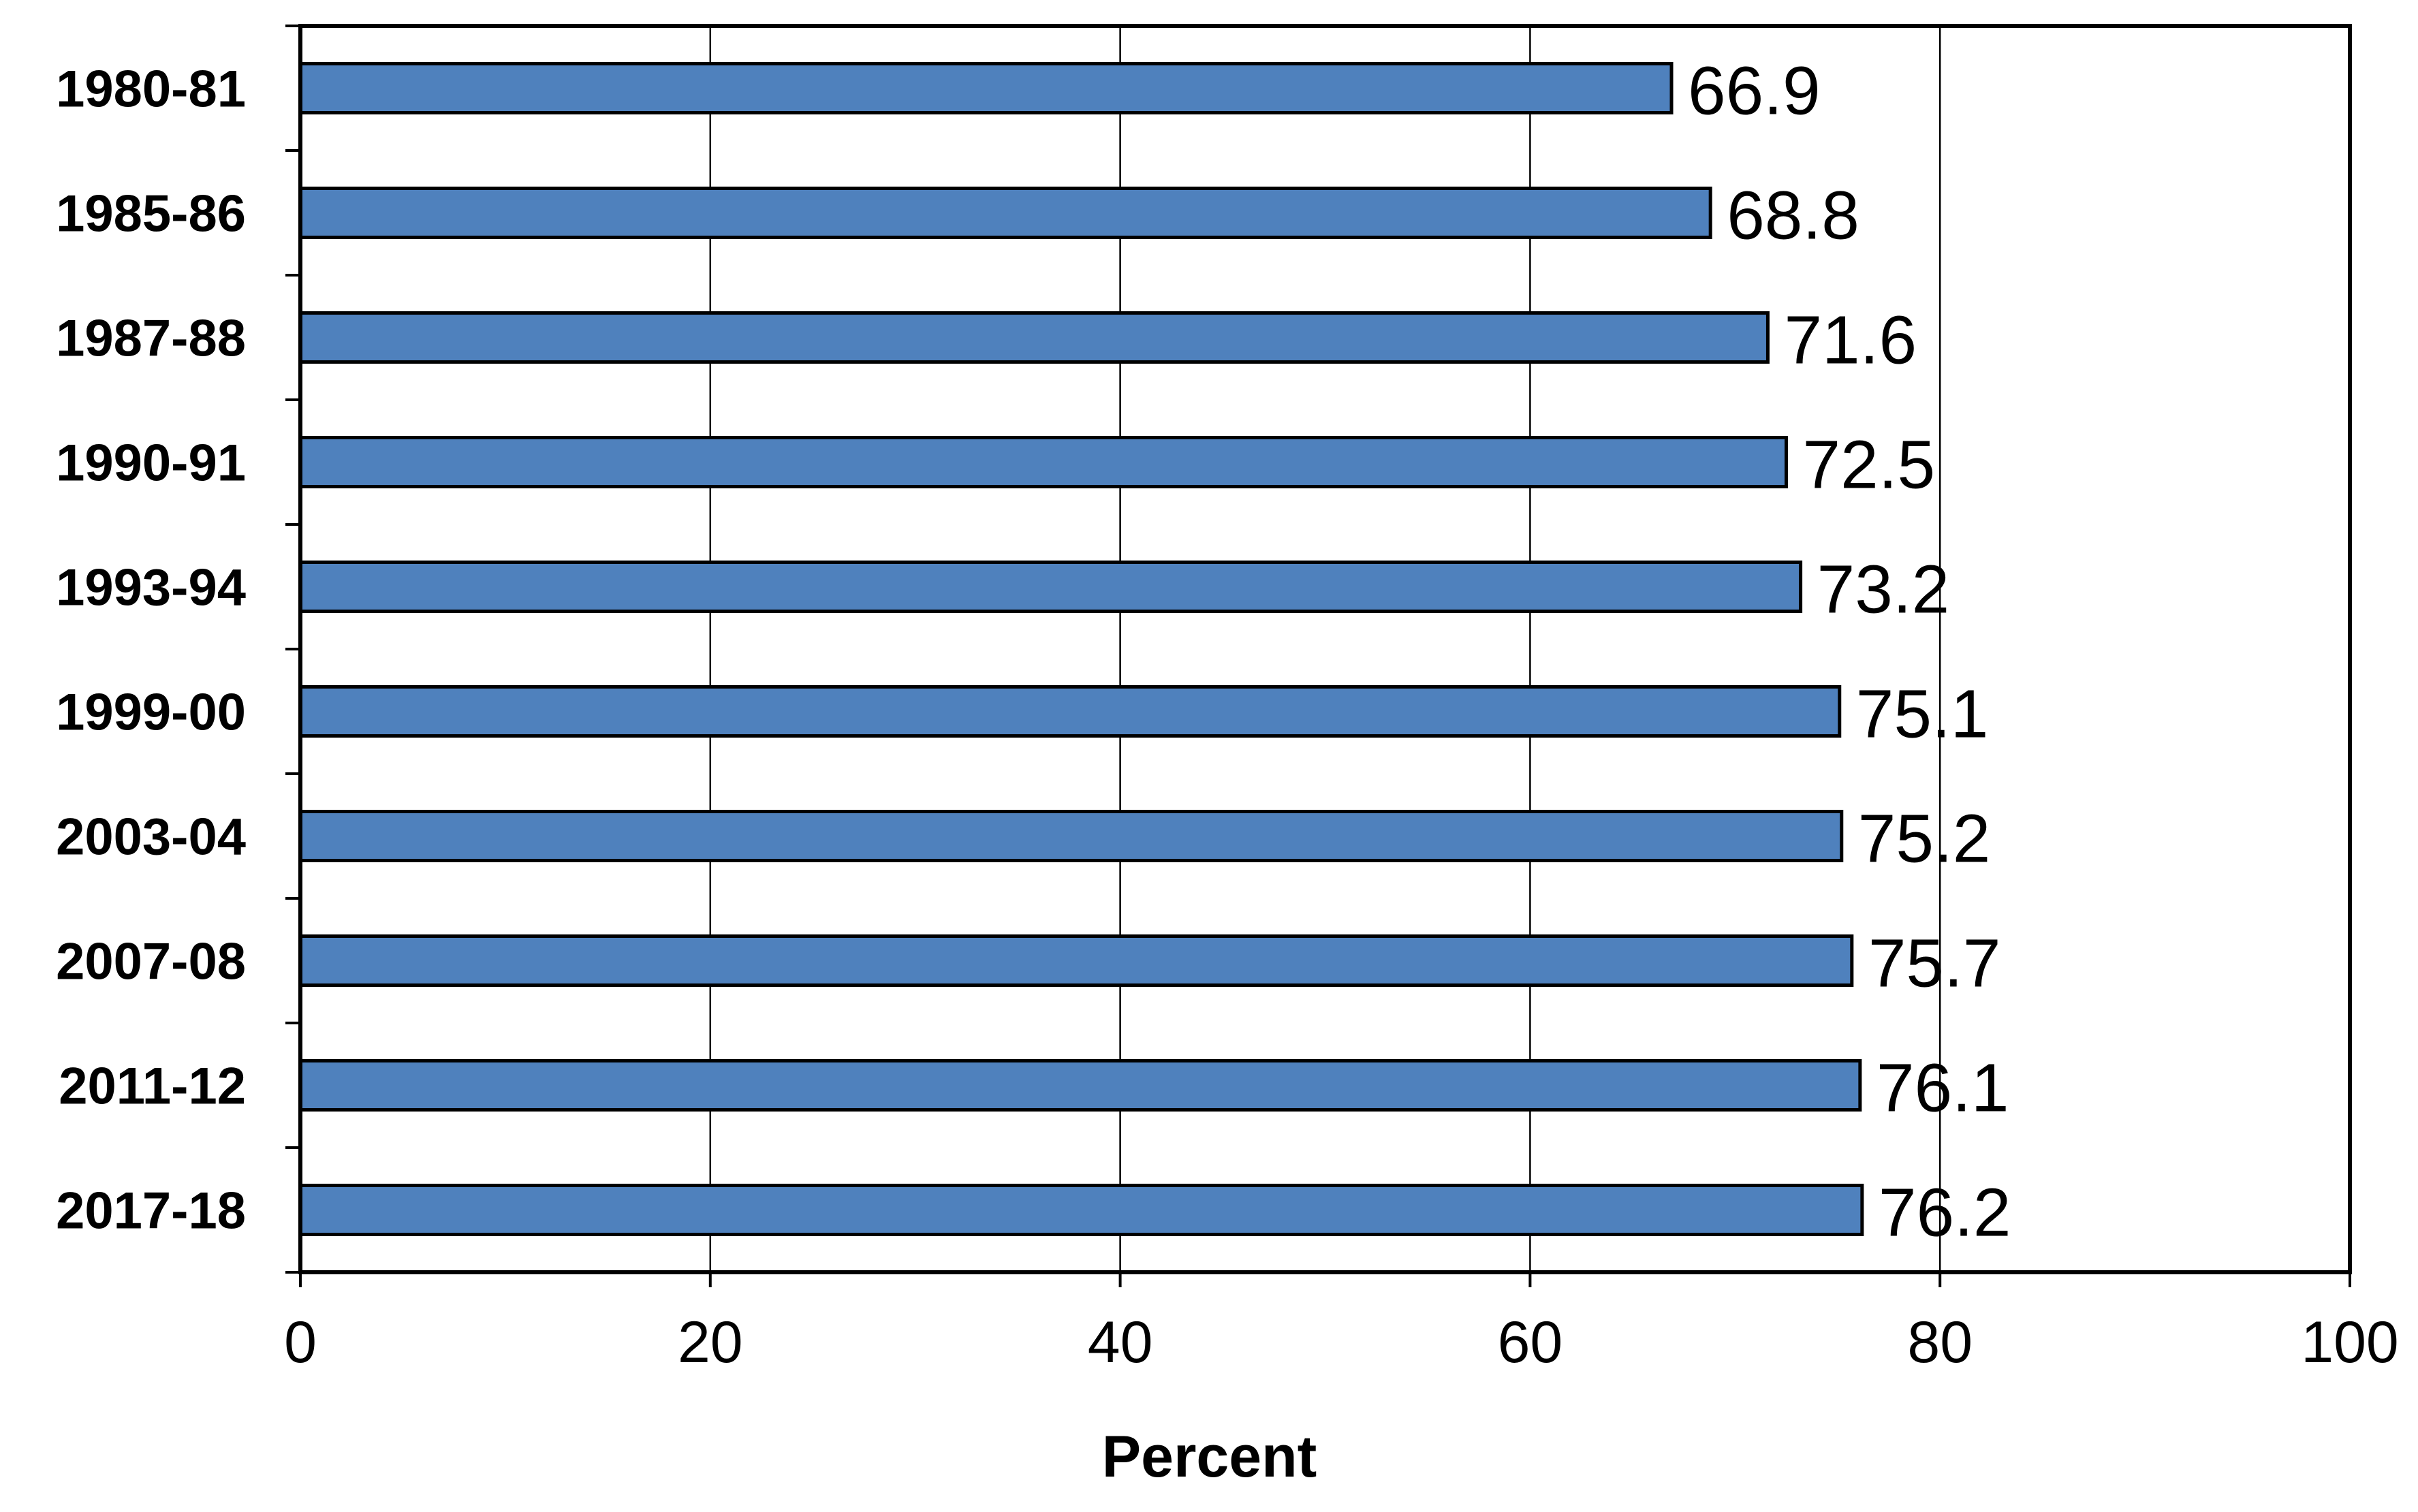  What do you see at coordinates (151, 588) in the screenshot?
I see `y-category-label: 1993-94` at bounding box center [151, 588].